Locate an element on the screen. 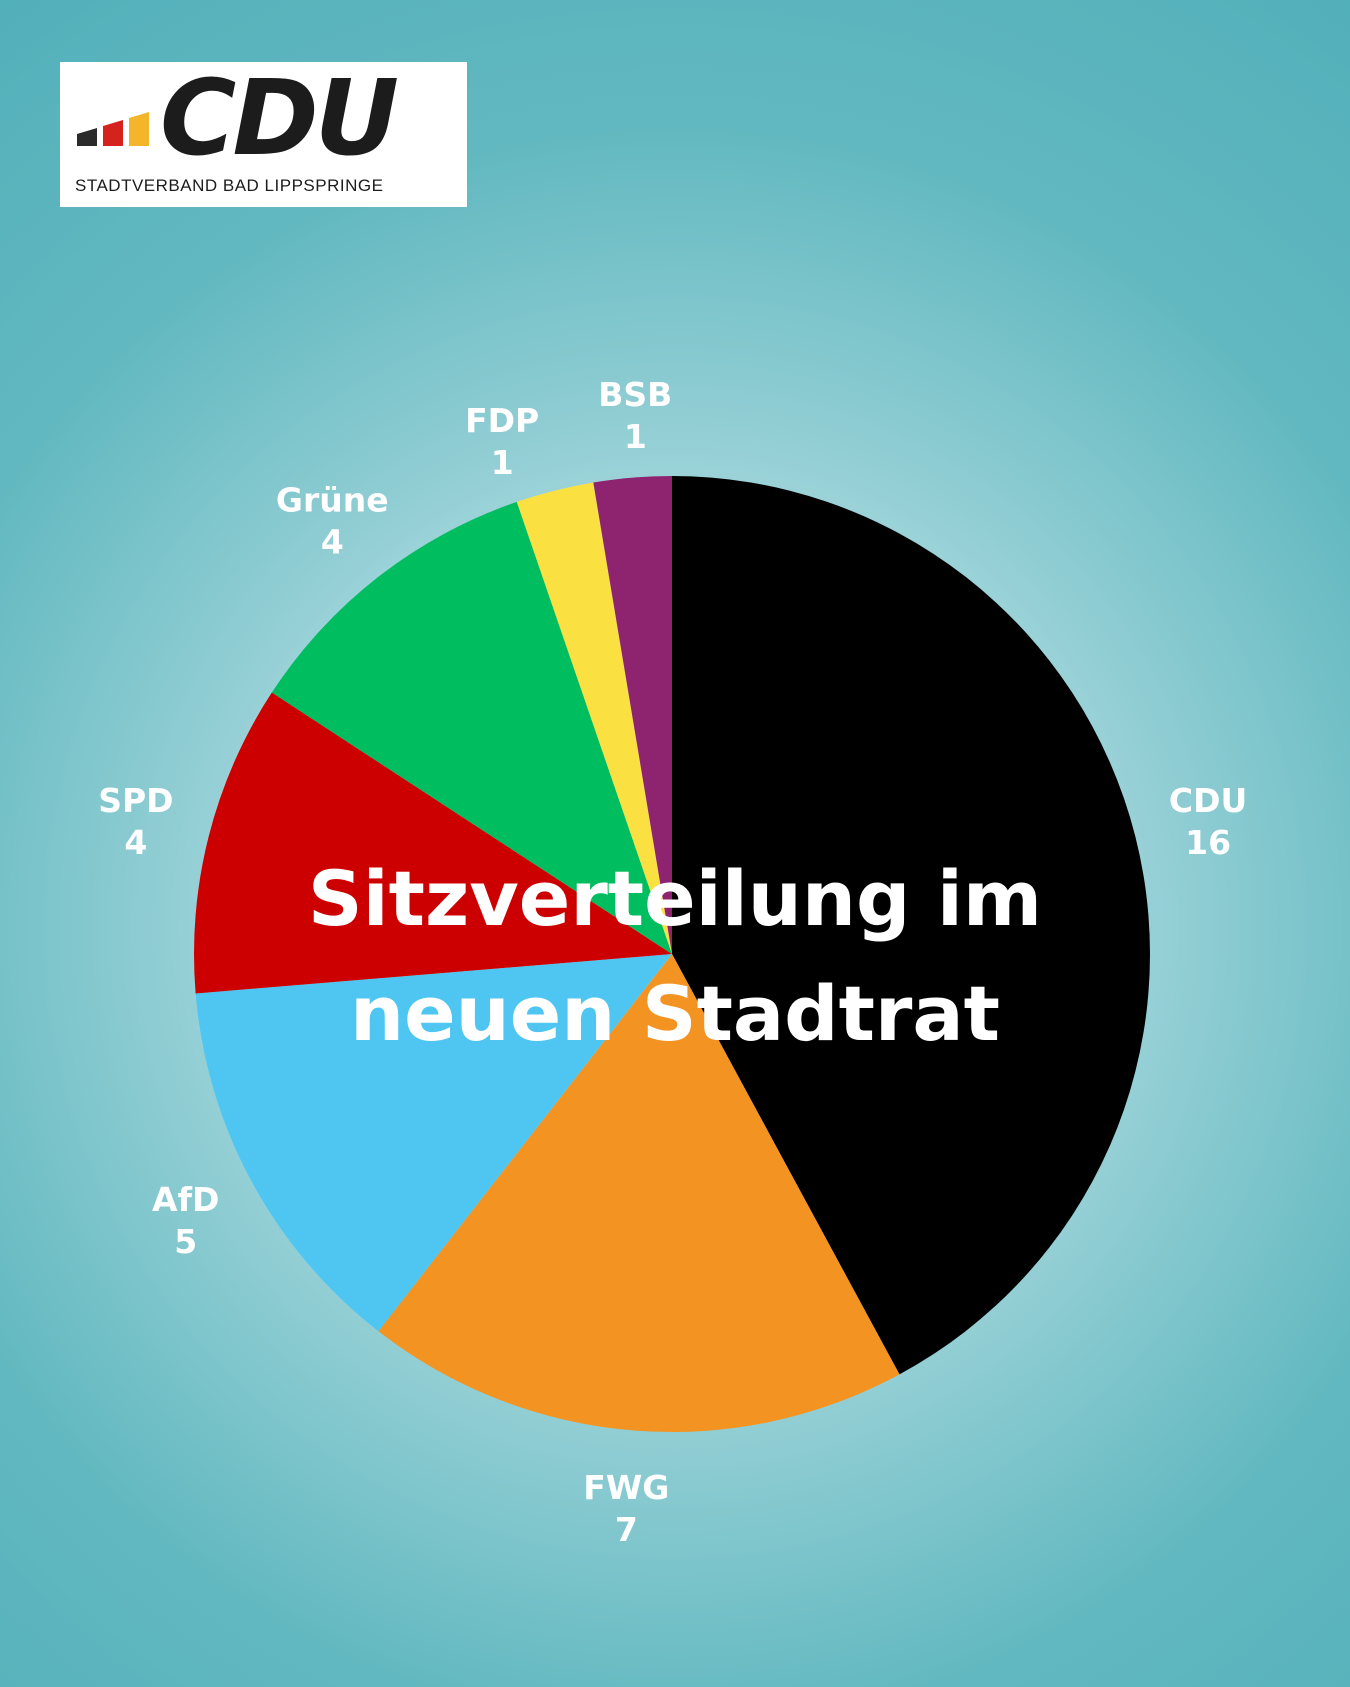 This screenshot has width=1350, height=1687. slice-value-fwg: 7 is located at coordinates (626, 1529).